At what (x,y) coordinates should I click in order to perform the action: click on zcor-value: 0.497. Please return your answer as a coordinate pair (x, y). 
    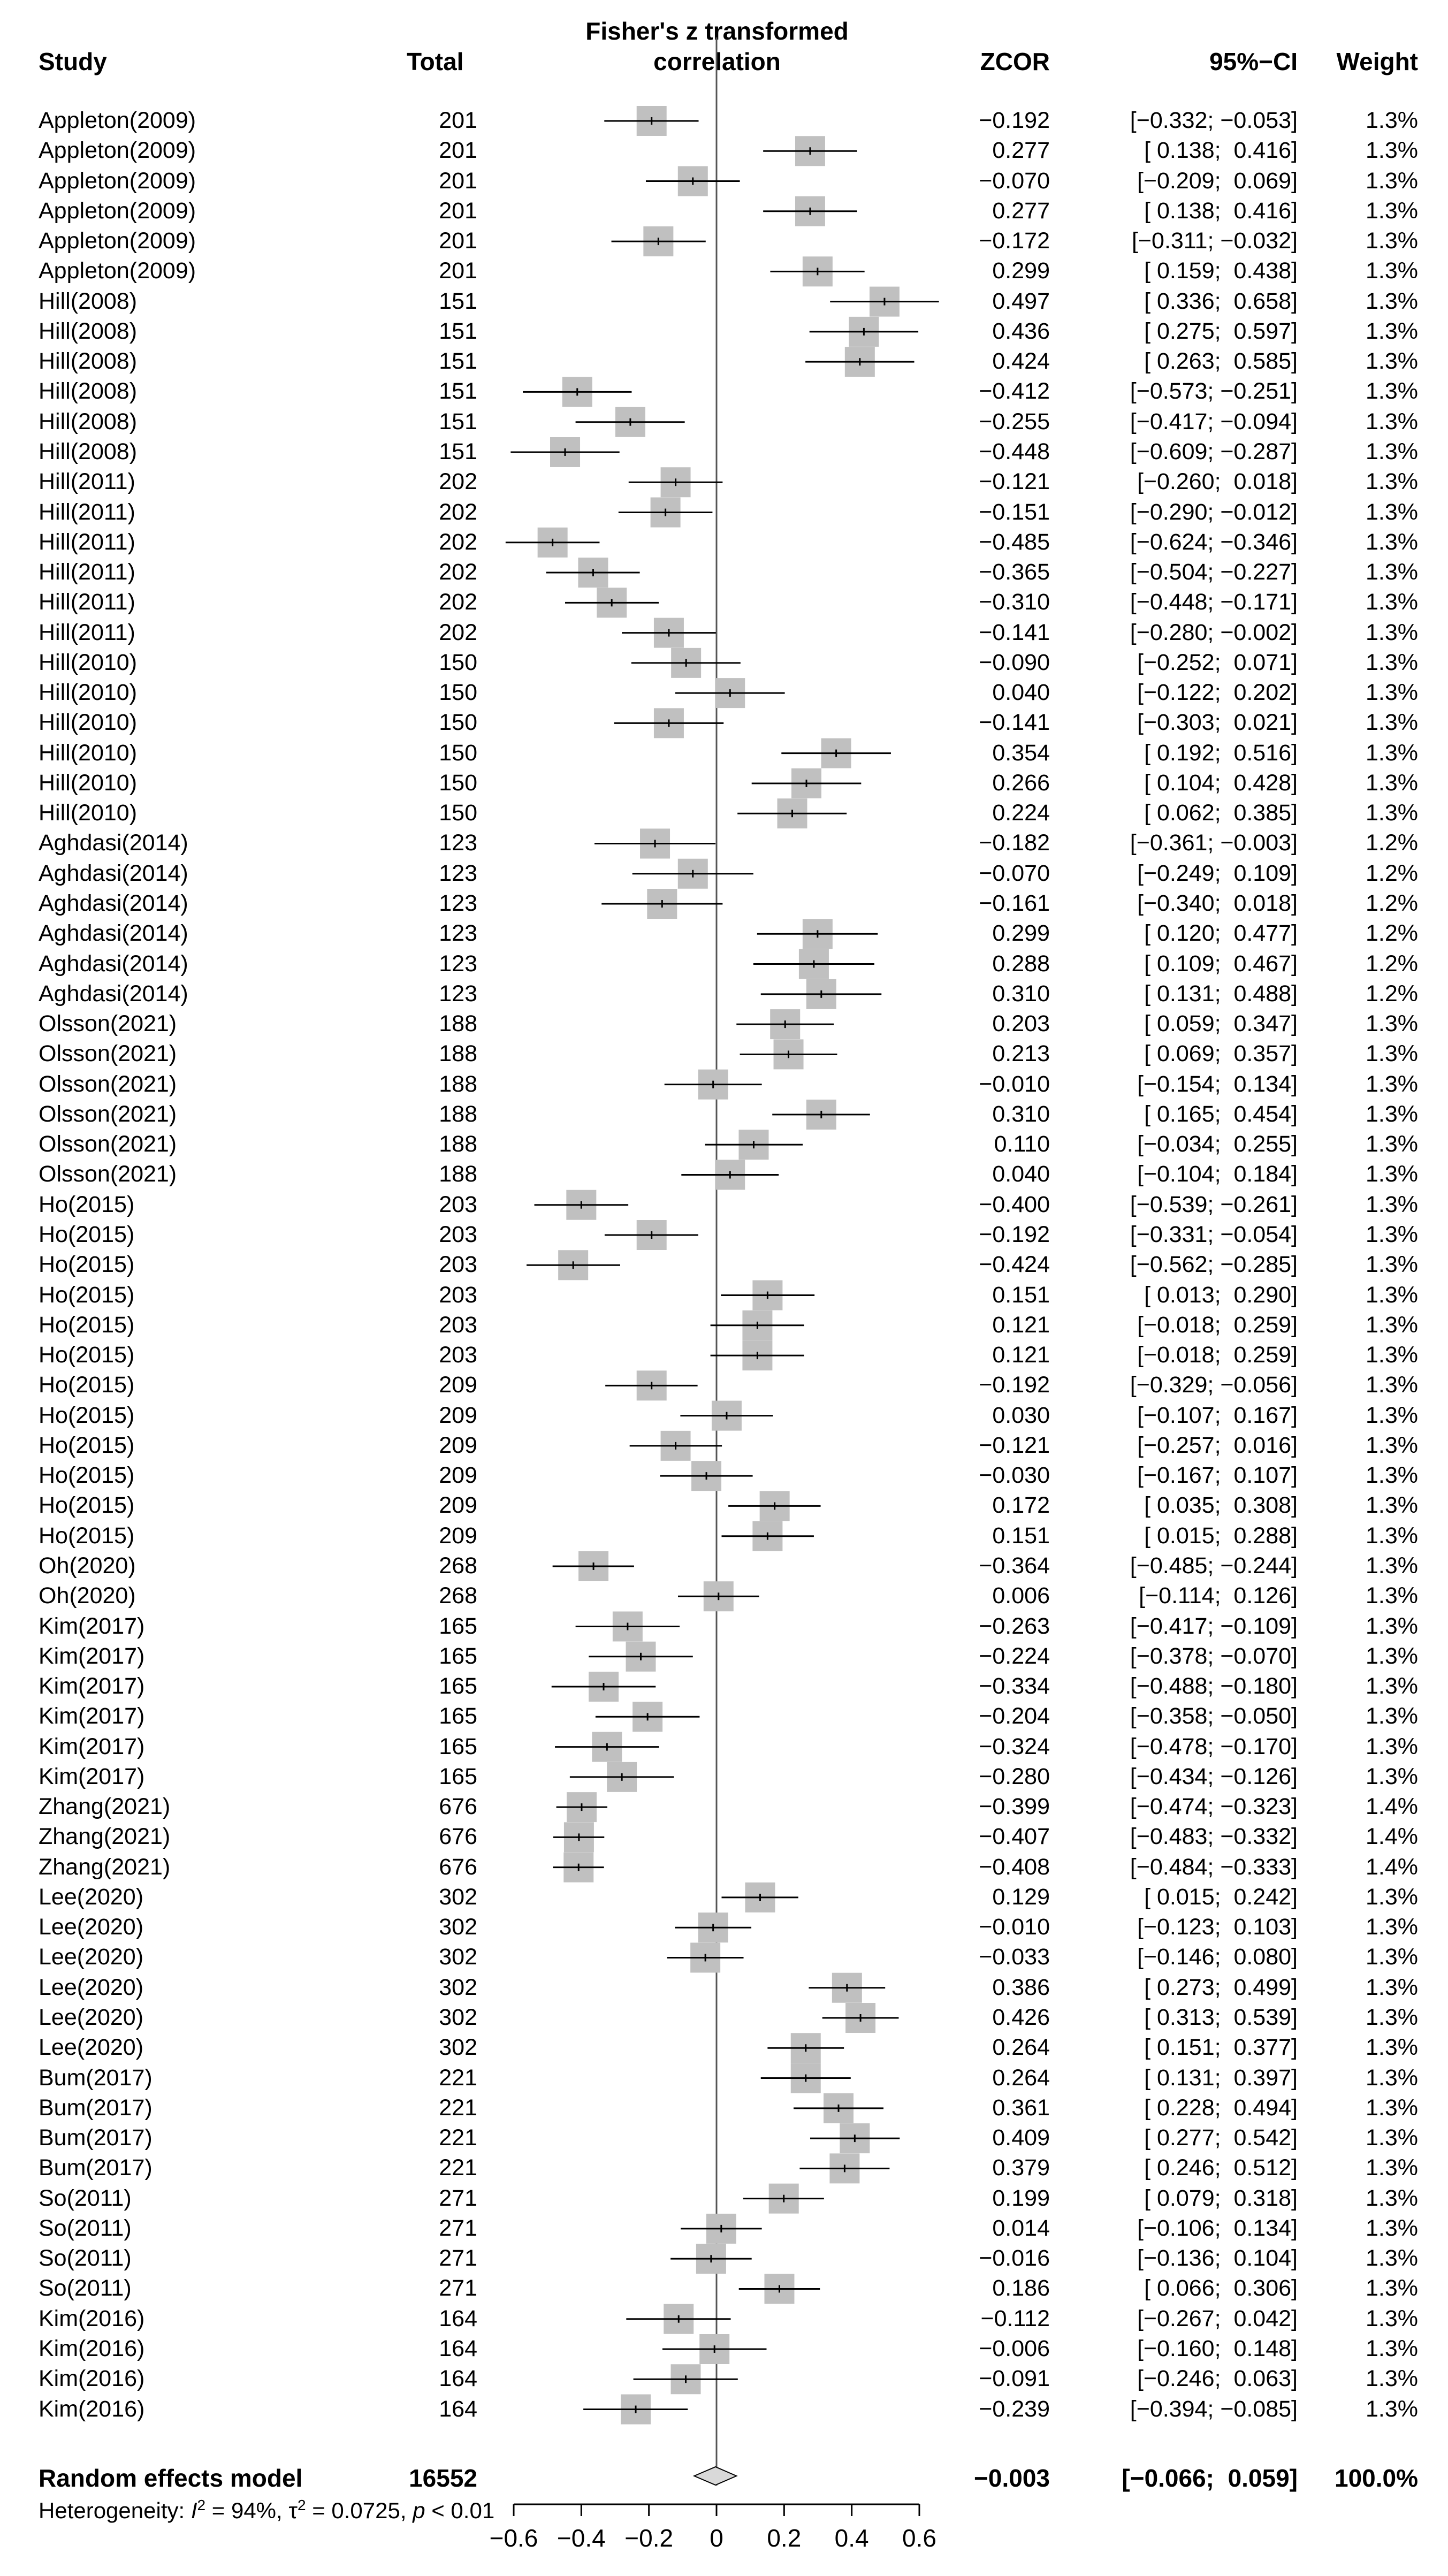
    Looking at the image, I should click on (1021, 301).